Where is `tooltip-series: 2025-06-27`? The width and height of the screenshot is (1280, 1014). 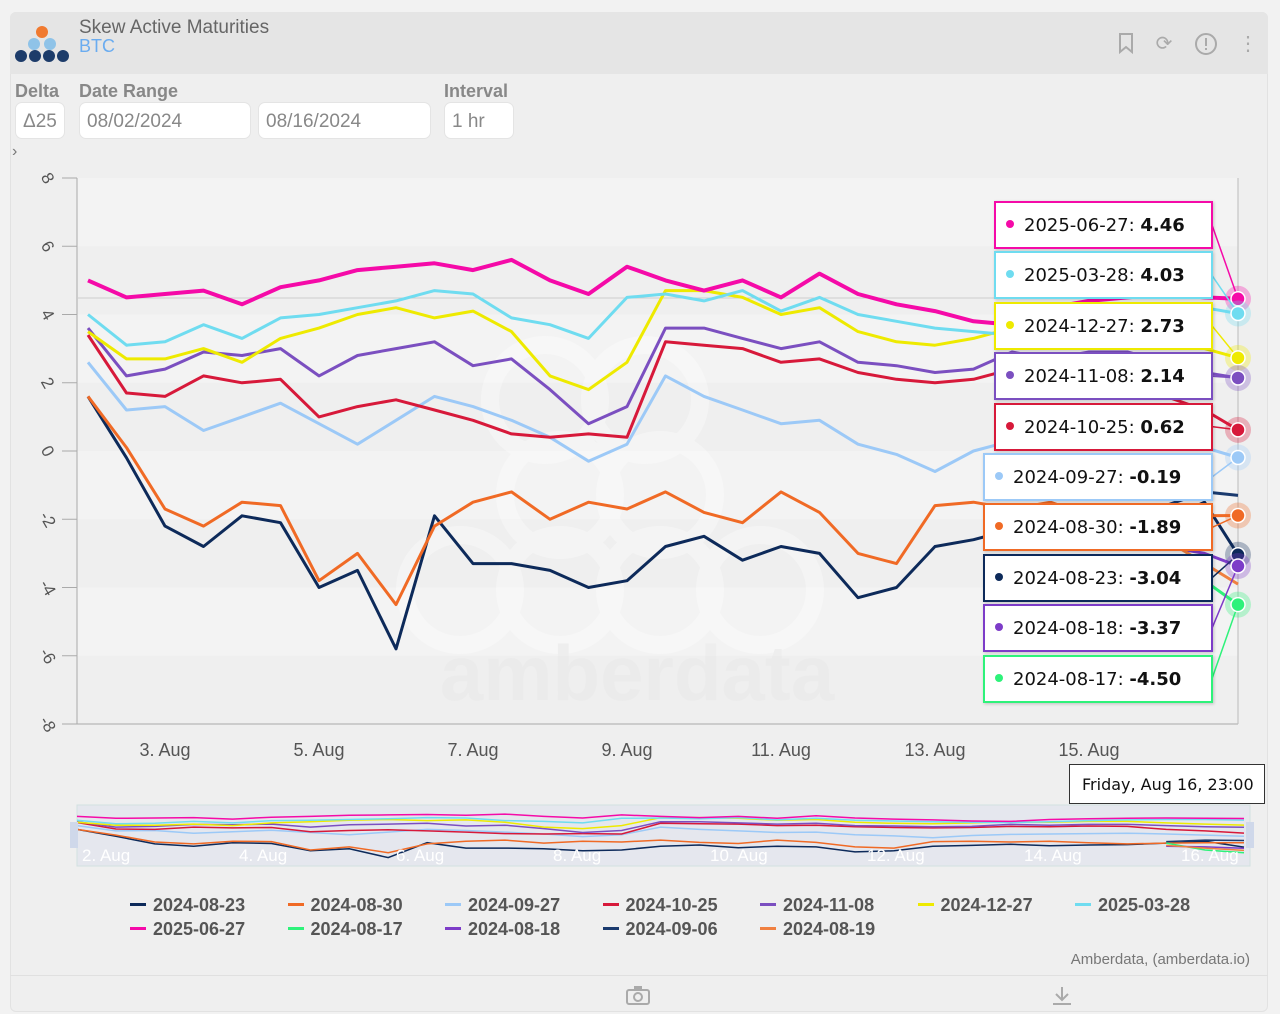
tooltip-series: 2025-06-27 is located at coordinates (1076, 225).